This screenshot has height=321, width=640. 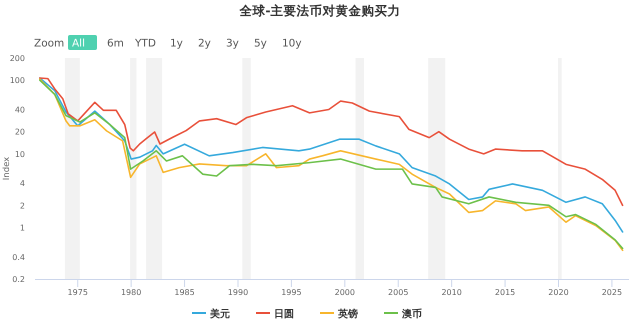 What do you see at coordinates (115, 44) in the screenshot?
I see `text: 6m` at bounding box center [115, 44].